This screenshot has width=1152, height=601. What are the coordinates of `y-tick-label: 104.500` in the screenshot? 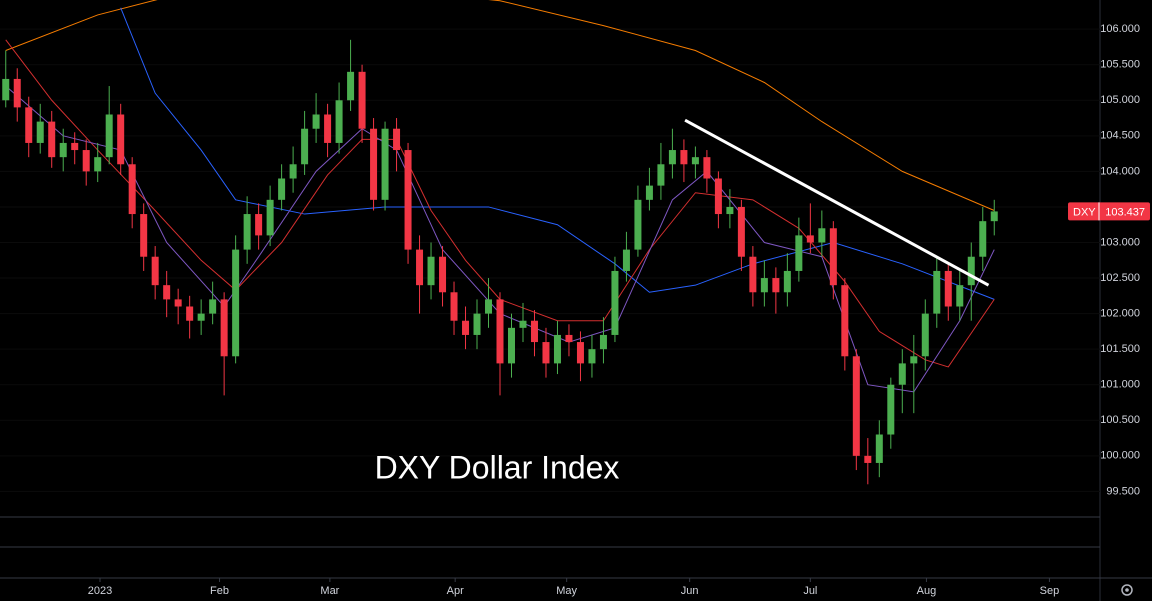 It's located at (1120, 136).